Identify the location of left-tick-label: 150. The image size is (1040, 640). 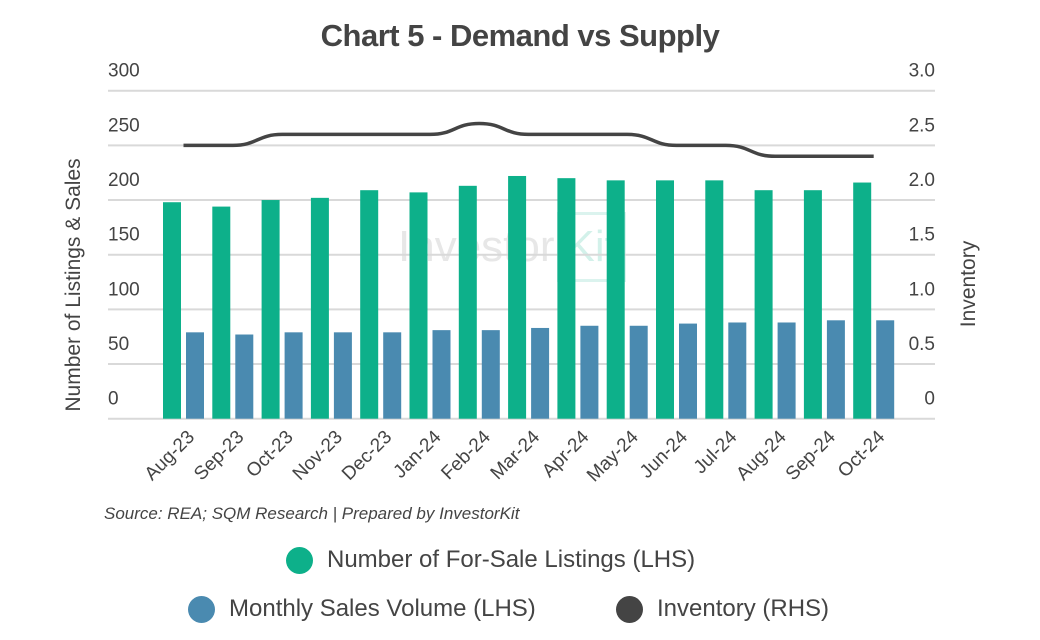
(124, 235).